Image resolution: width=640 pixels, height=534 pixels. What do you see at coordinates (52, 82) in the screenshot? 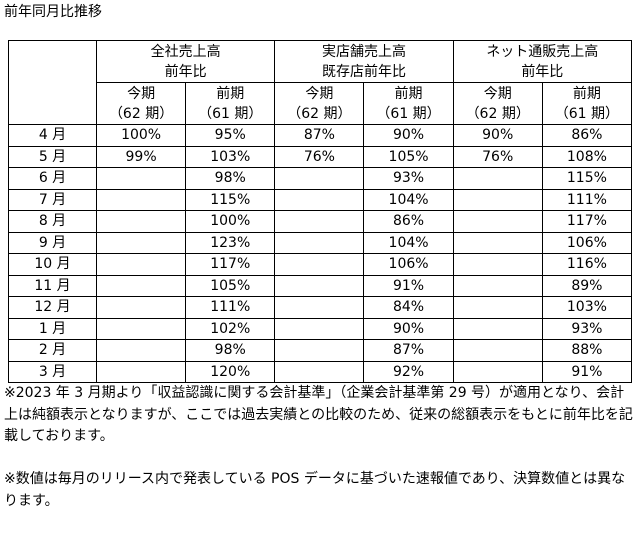
I see `corner-cell` at bounding box center [52, 82].